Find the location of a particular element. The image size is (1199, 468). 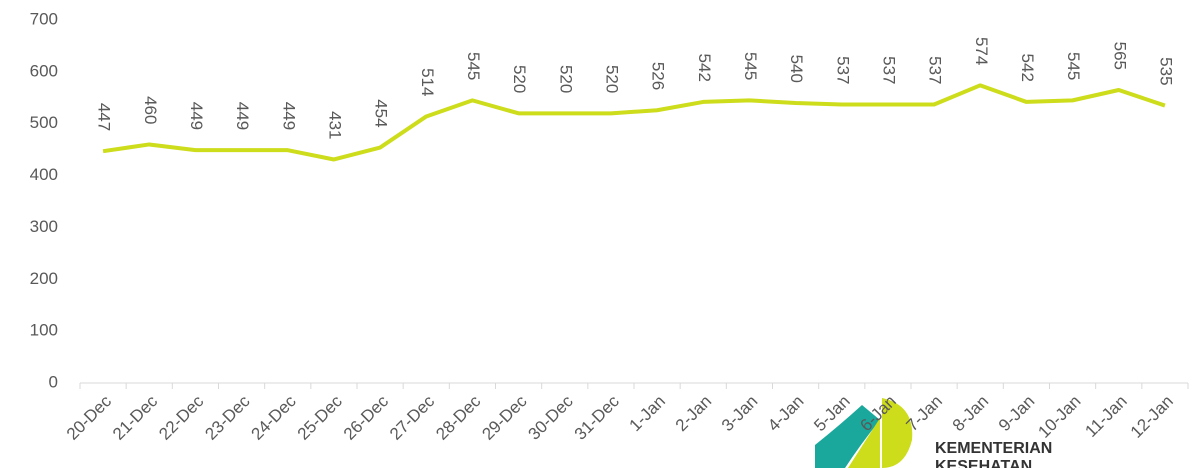

data-label: 431 is located at coordinates (334, 125).